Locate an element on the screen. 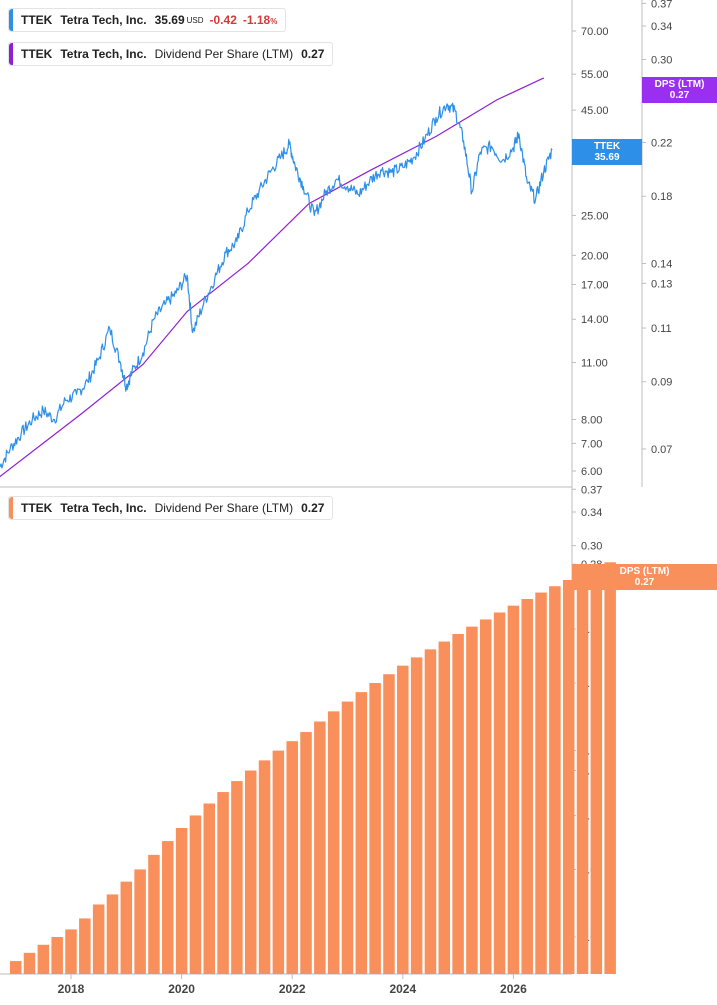 The height and width of the screenshot is (1005, 717). x-axis-tick-label: 2024 is located at coordinates (402, 989).